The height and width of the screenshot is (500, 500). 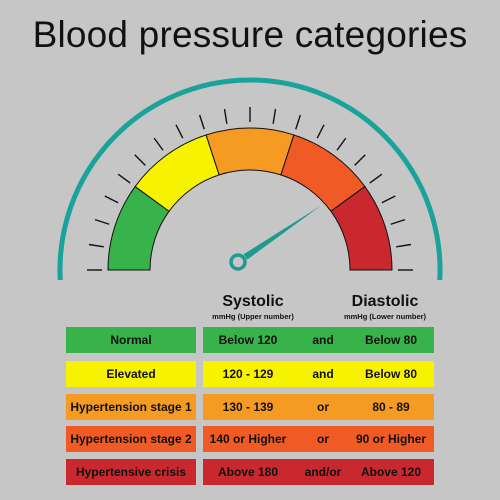 I want to click on systolic-value: Below 120, so click(x=248, y=340).